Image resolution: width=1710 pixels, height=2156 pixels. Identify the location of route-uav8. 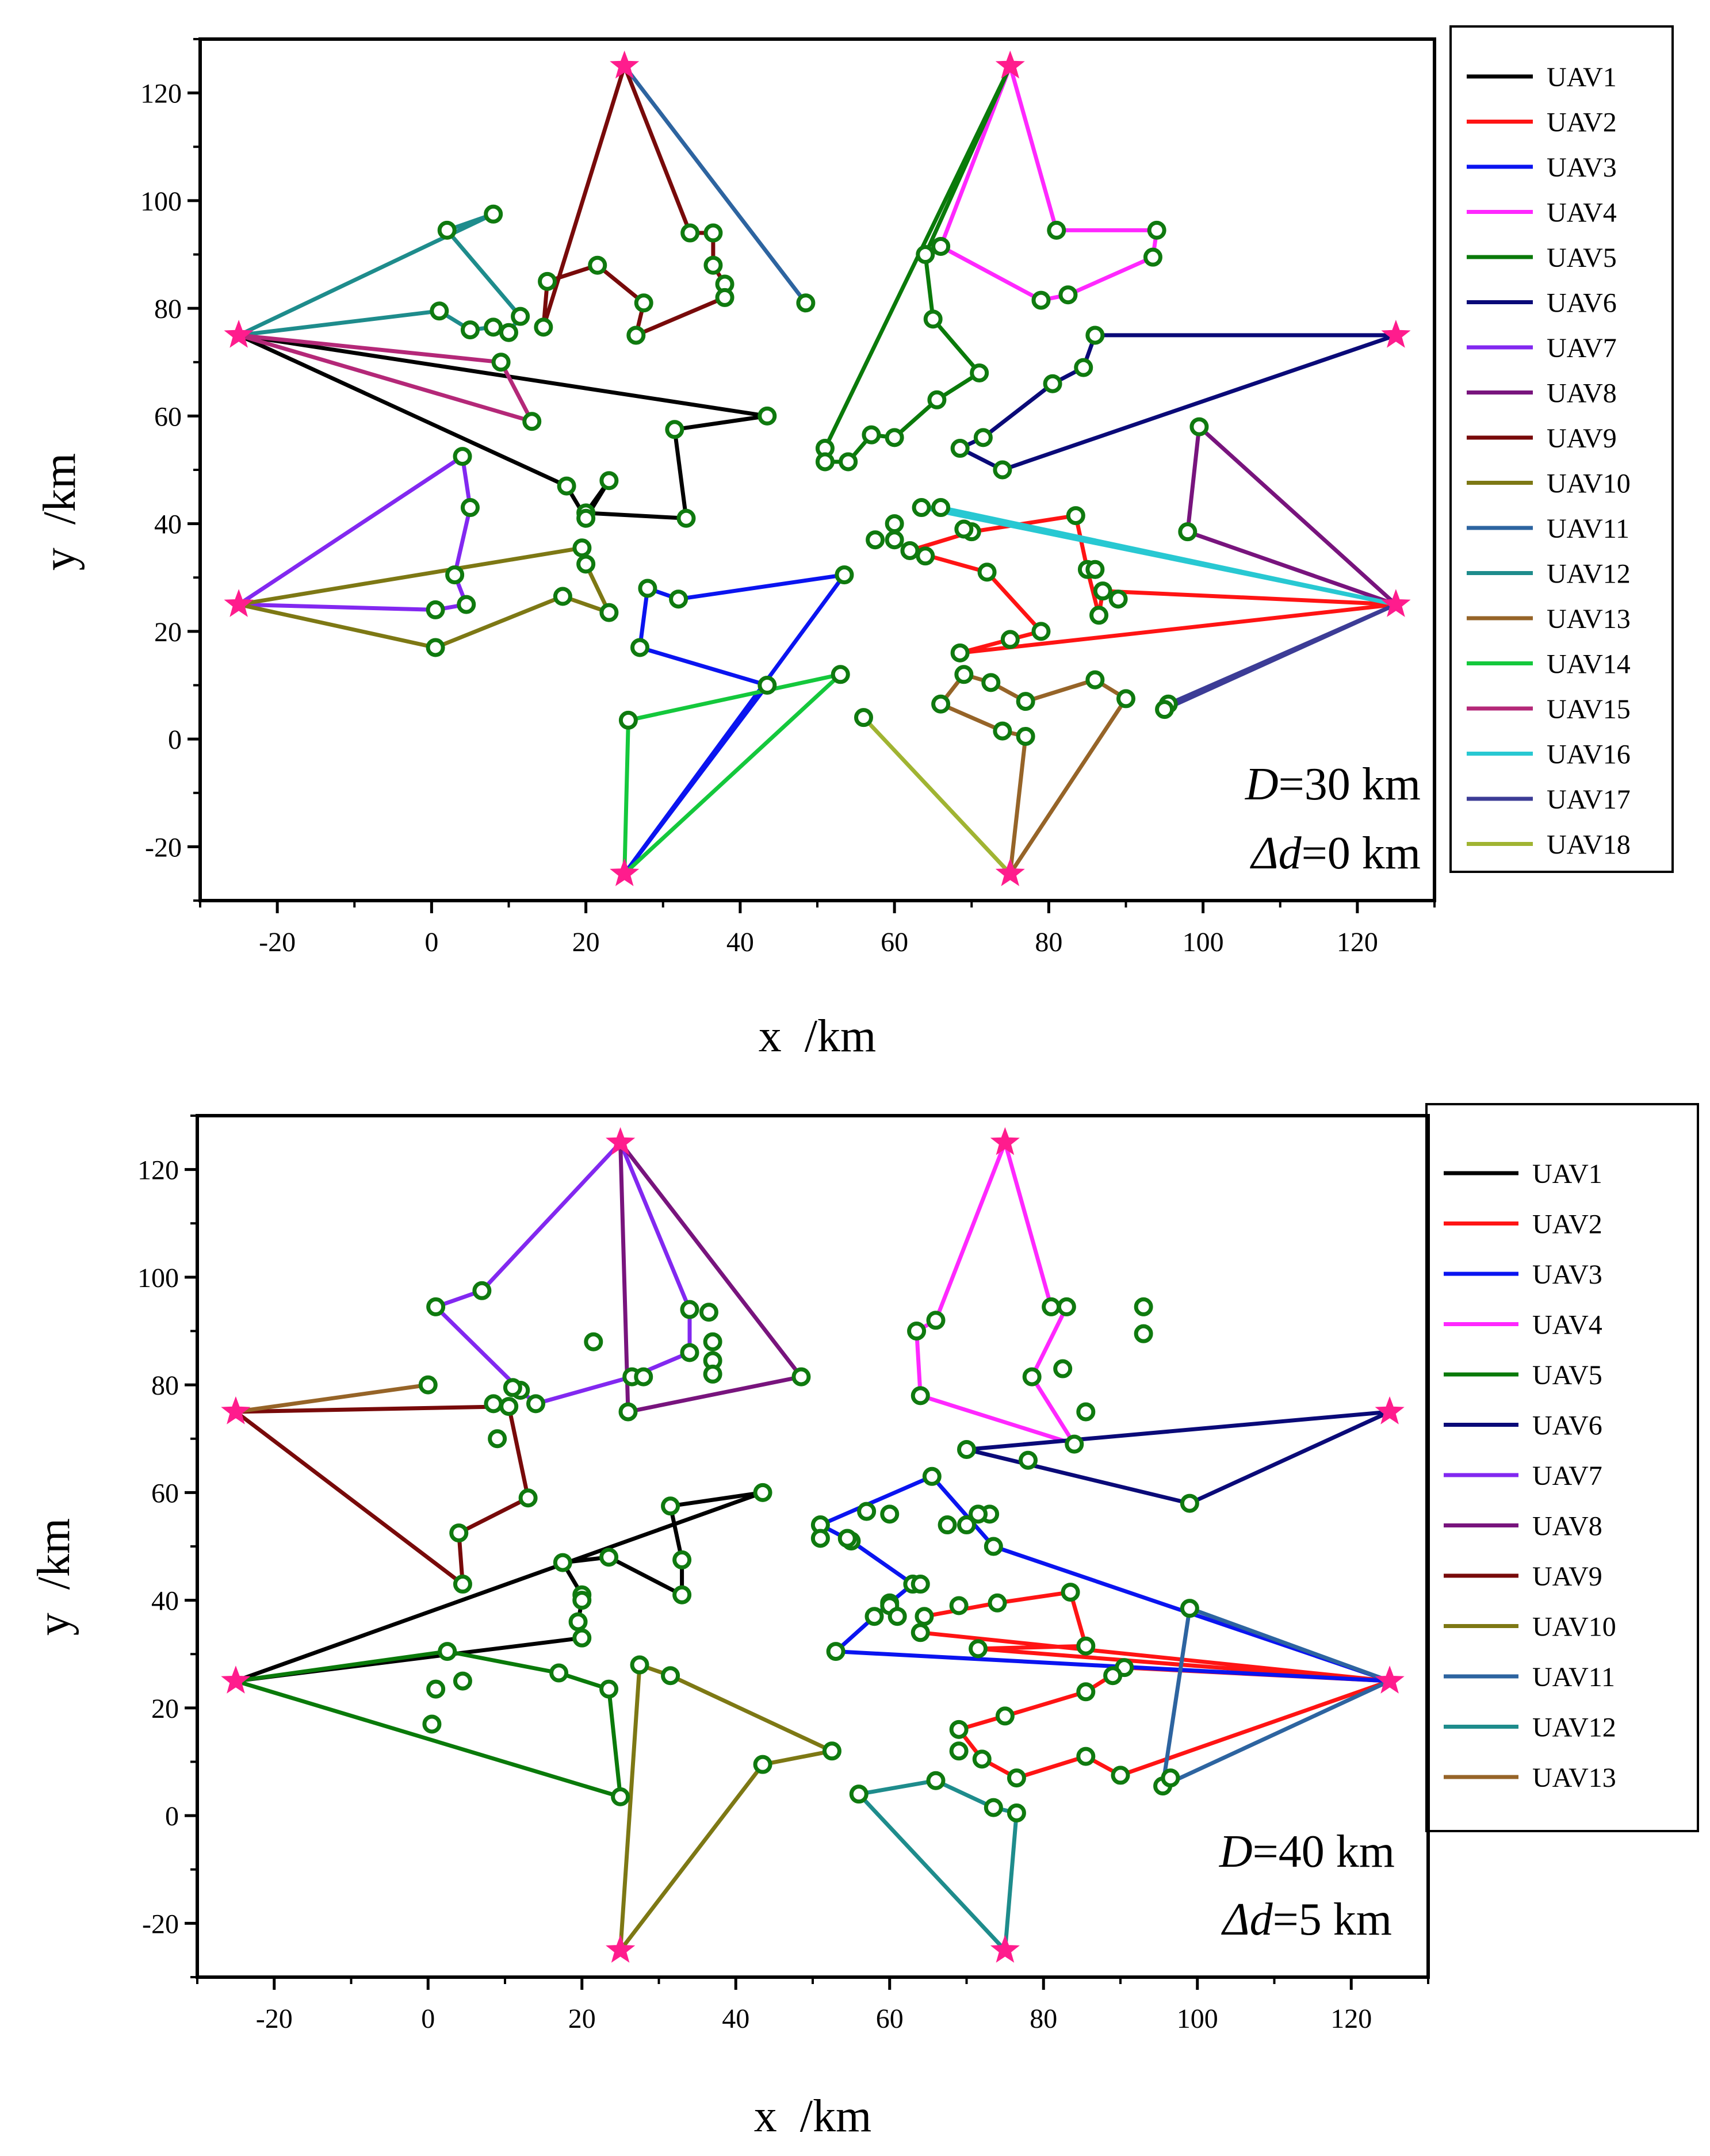
(711, 1277).